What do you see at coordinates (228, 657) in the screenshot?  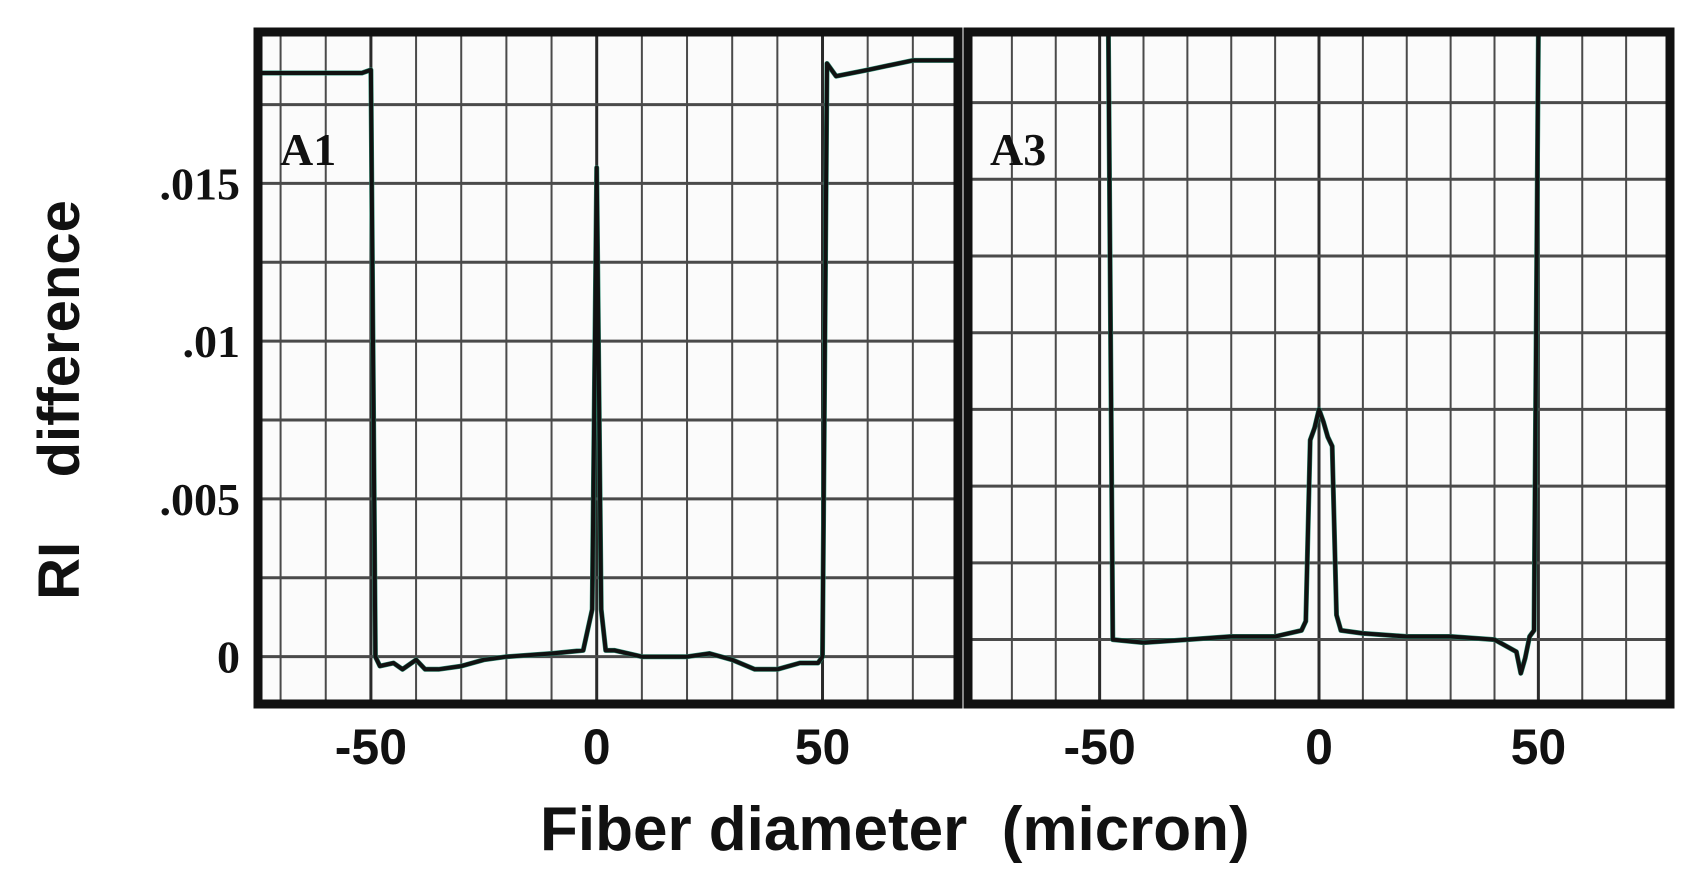 I see `y-tick-label: 0` at bounding box center [228, 657].